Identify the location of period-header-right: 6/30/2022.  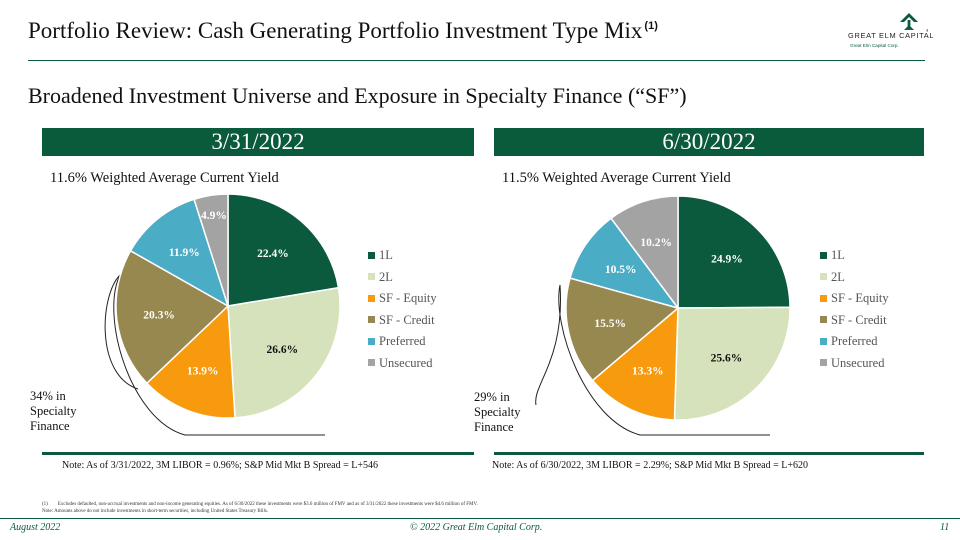
(709, 142).